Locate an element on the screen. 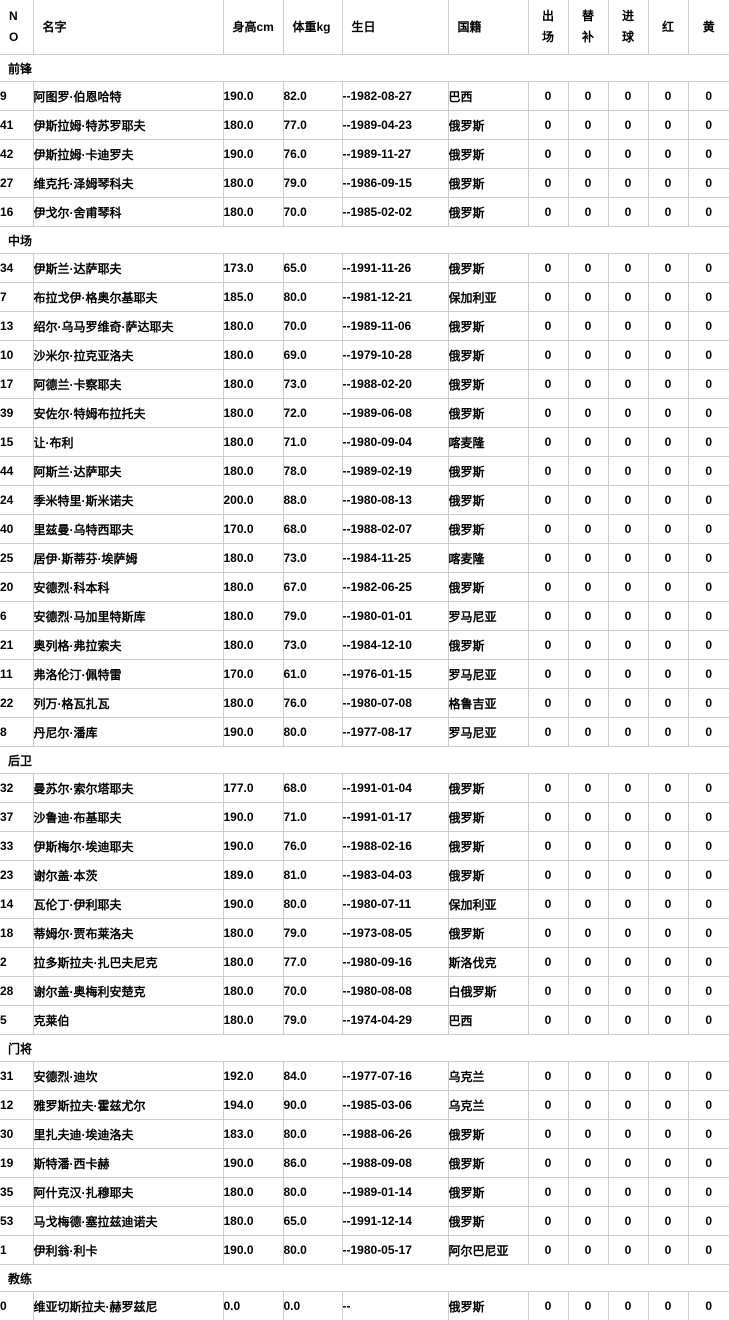  cell-no: 37 is located at coordinates (16, 817).